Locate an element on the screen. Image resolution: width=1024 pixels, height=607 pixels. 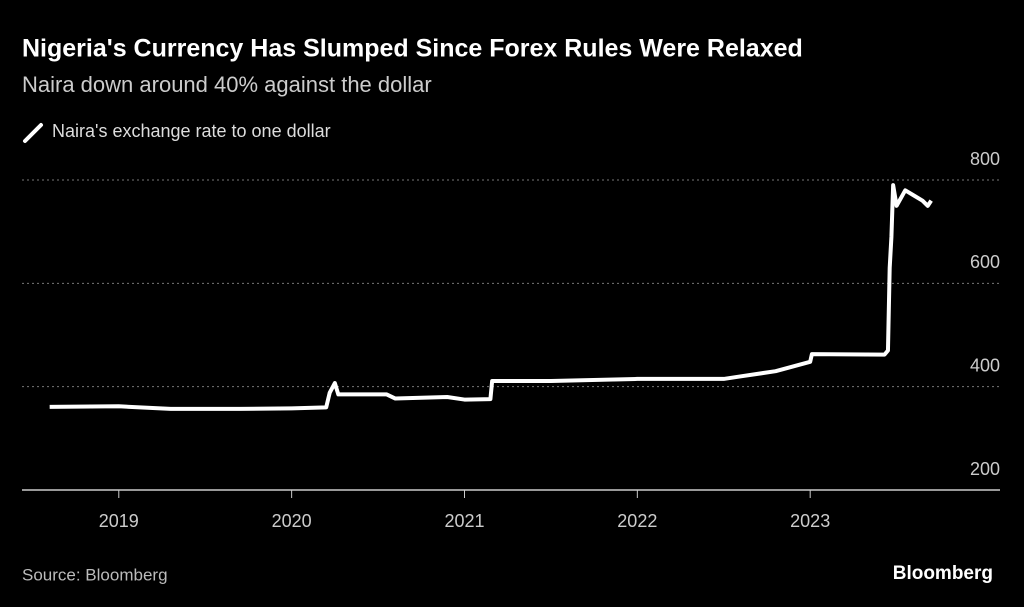
legend-label: Naira's exchange rate to one dollar is located at coordinates (191, 131).